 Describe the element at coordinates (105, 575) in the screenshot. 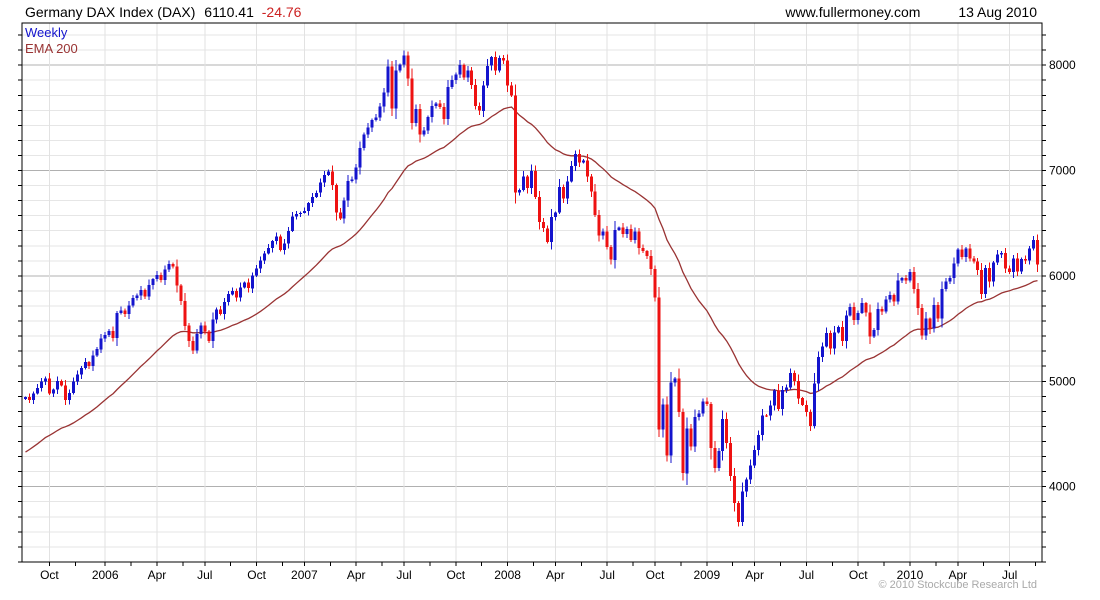

I see `svg-text: 2006` at that location.